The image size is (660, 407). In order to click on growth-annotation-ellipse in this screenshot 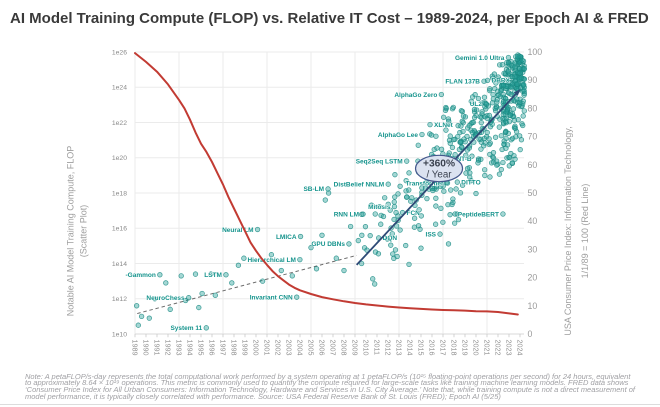, I will do `click(439, 168)`.